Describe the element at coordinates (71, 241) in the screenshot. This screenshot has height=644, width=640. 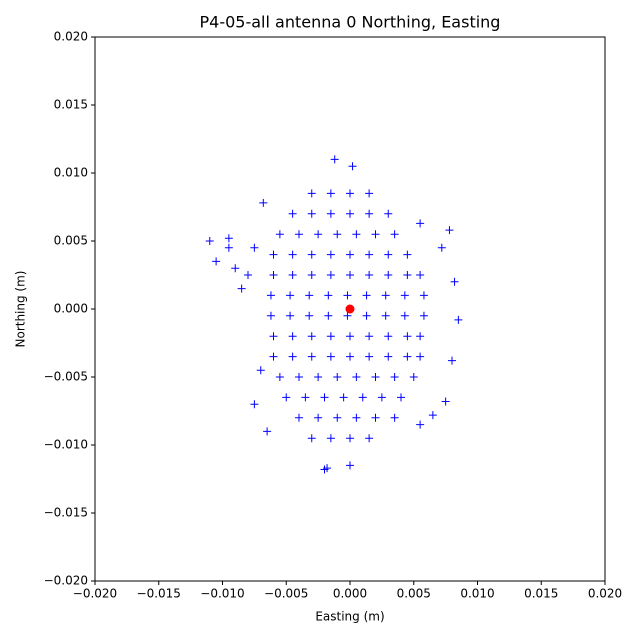
I see `y-tick-label: 0.005` at that location.